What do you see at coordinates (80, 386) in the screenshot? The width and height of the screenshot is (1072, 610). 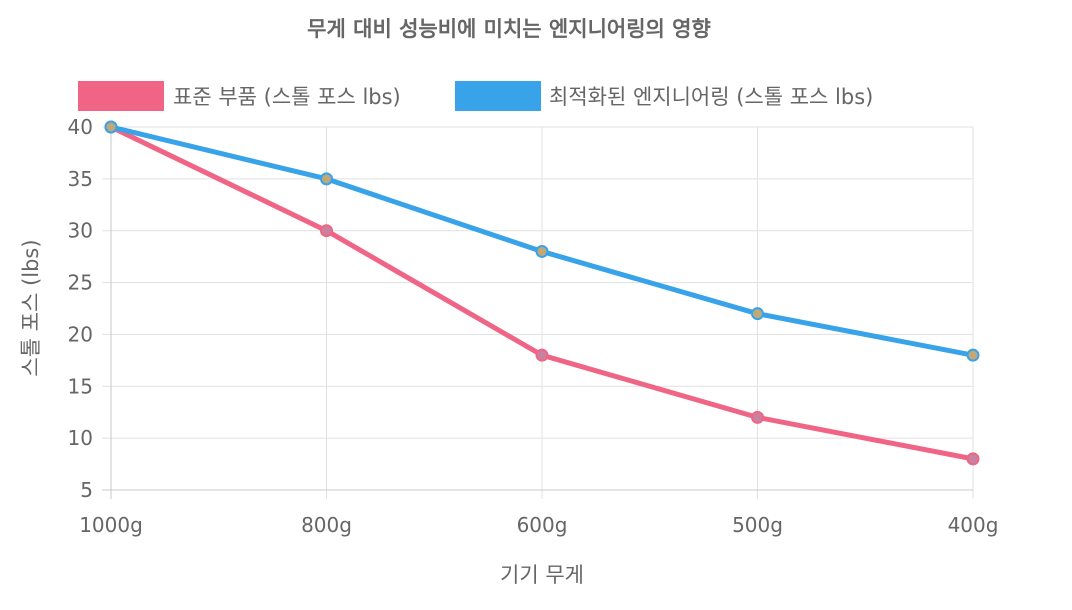 I see `y-tick-label: 15` at bounding box center [80, 386].